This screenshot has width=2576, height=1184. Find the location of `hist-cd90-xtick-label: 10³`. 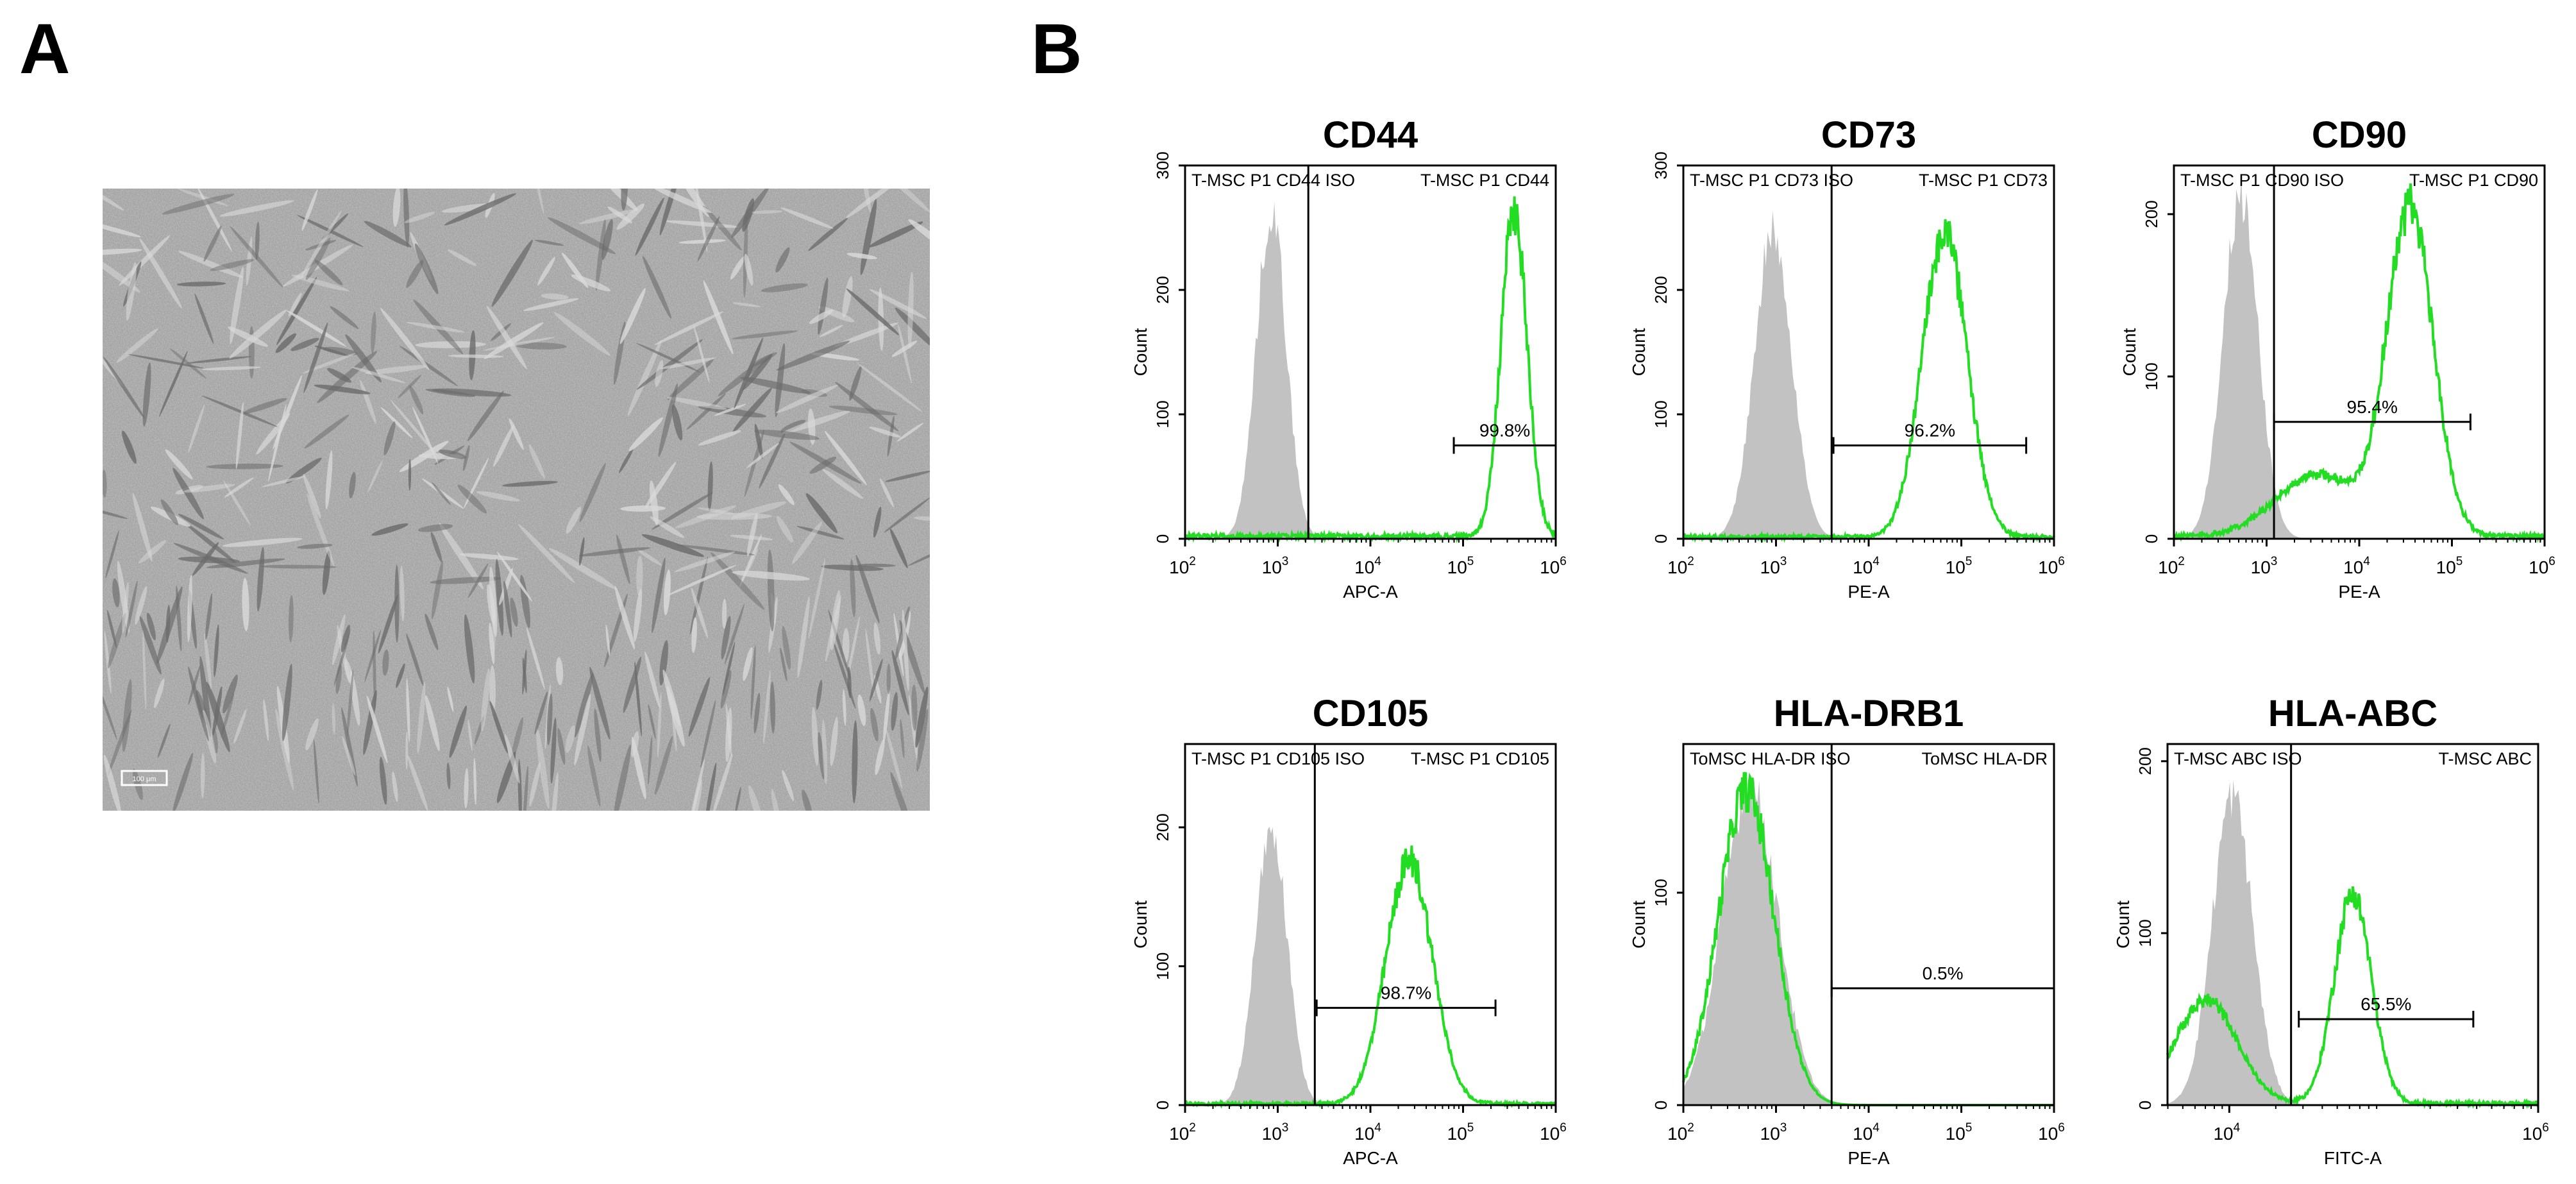

hist-cd90-xtick-label: 10³ is located at coordinates (2264, 566).